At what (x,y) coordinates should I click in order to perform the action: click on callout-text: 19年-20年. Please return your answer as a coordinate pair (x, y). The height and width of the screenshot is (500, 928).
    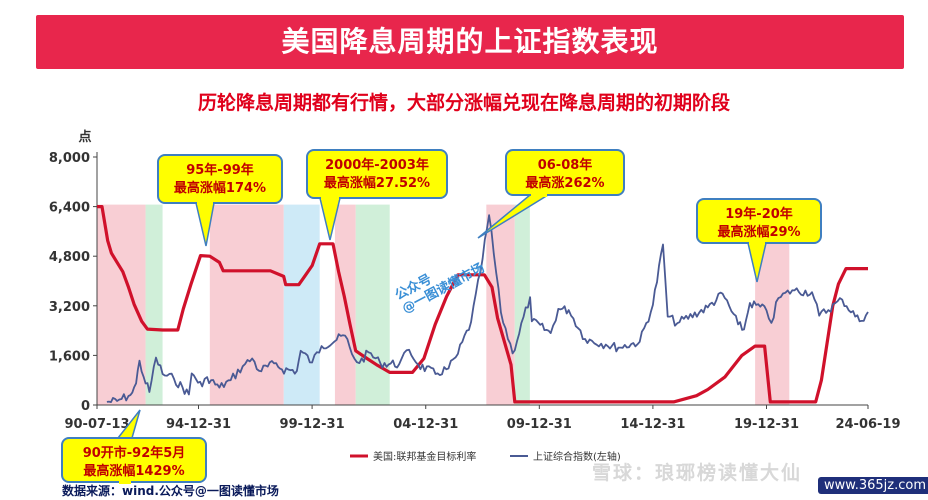
    Looking at the image, I should click on (759, 214).